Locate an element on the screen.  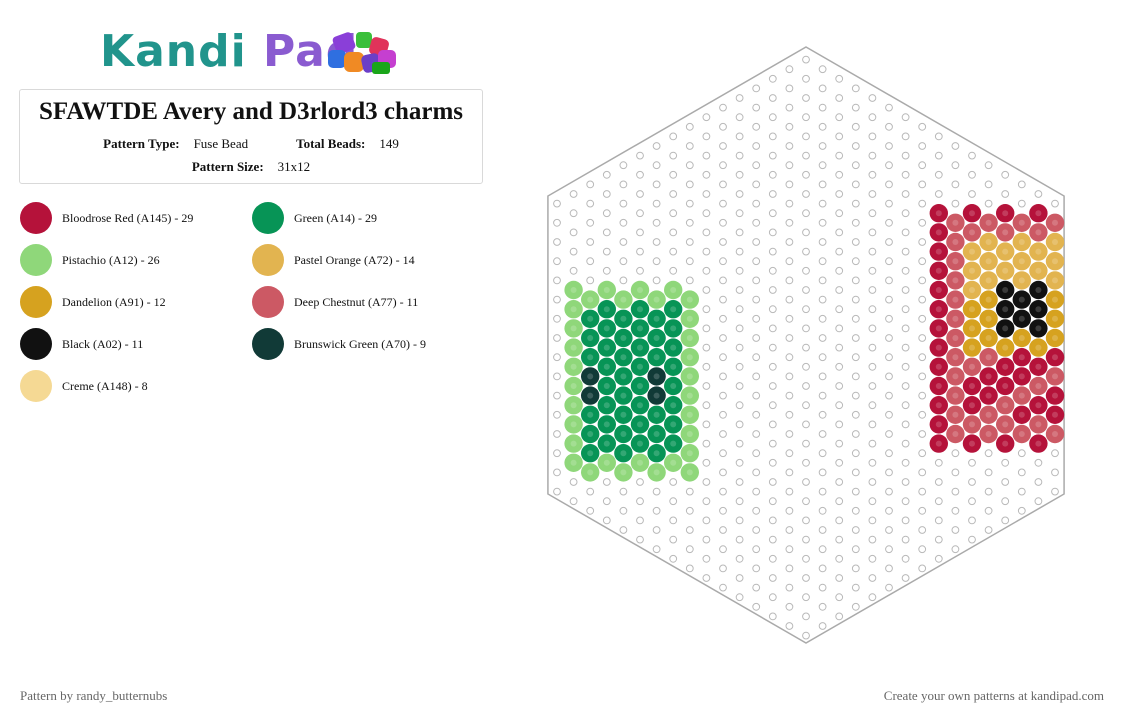
logo-wordmark: Kandi Pad is located at coordinates (229, 51).